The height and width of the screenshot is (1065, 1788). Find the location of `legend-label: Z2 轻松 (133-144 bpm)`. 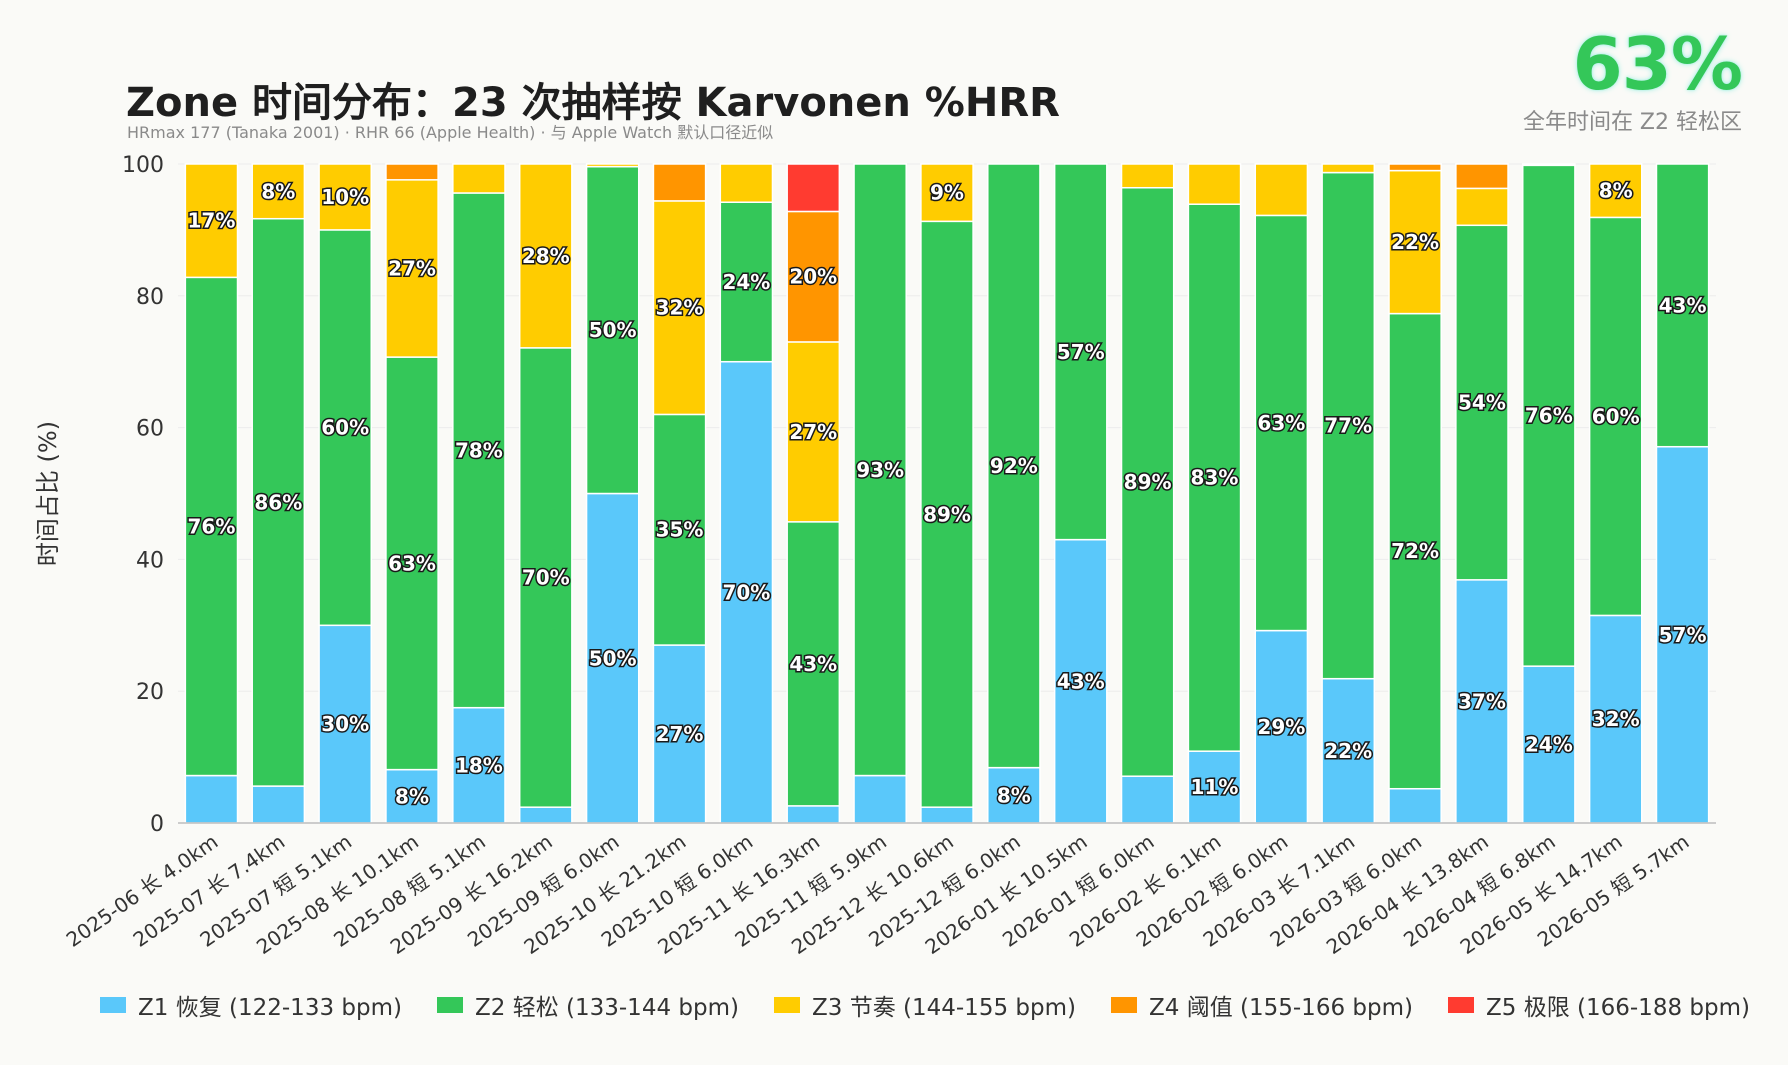

legend-label: Z2 轻松 (133-144 bpm) is located at coordinates (607, 1008).